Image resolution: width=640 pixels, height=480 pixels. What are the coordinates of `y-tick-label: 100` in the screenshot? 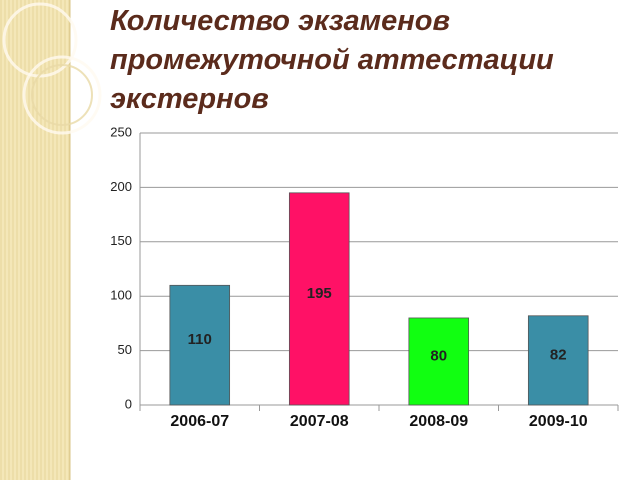 It's located at (121, 295).